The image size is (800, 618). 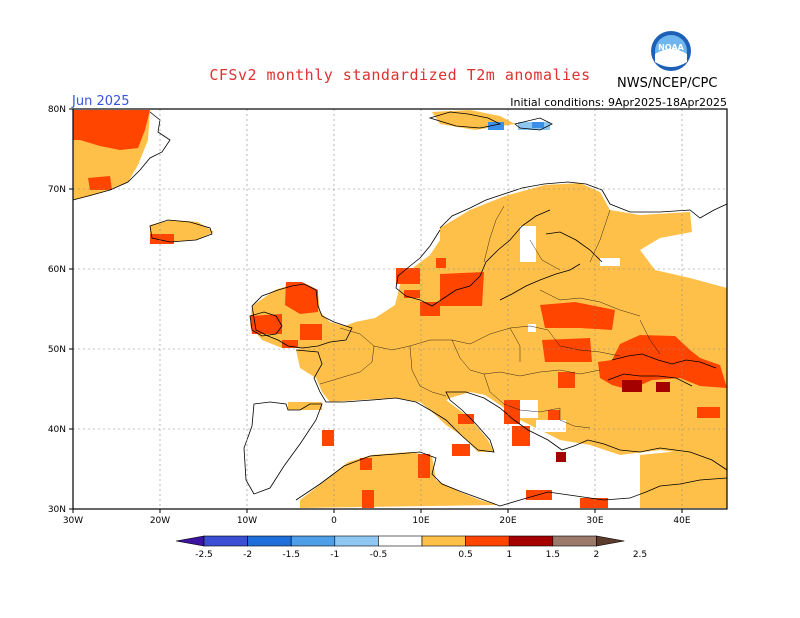 I want to click on lon-label: 10E, so click(x=420, y=521).